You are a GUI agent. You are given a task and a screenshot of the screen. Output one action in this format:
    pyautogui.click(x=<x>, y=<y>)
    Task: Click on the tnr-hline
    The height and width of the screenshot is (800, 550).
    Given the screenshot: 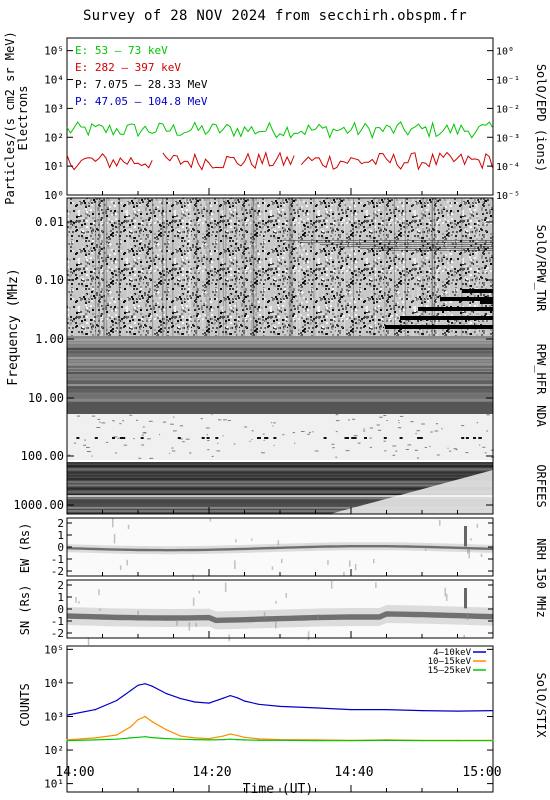 What is the action you would take?
    pyautogui.click(x=436, y=250)
    